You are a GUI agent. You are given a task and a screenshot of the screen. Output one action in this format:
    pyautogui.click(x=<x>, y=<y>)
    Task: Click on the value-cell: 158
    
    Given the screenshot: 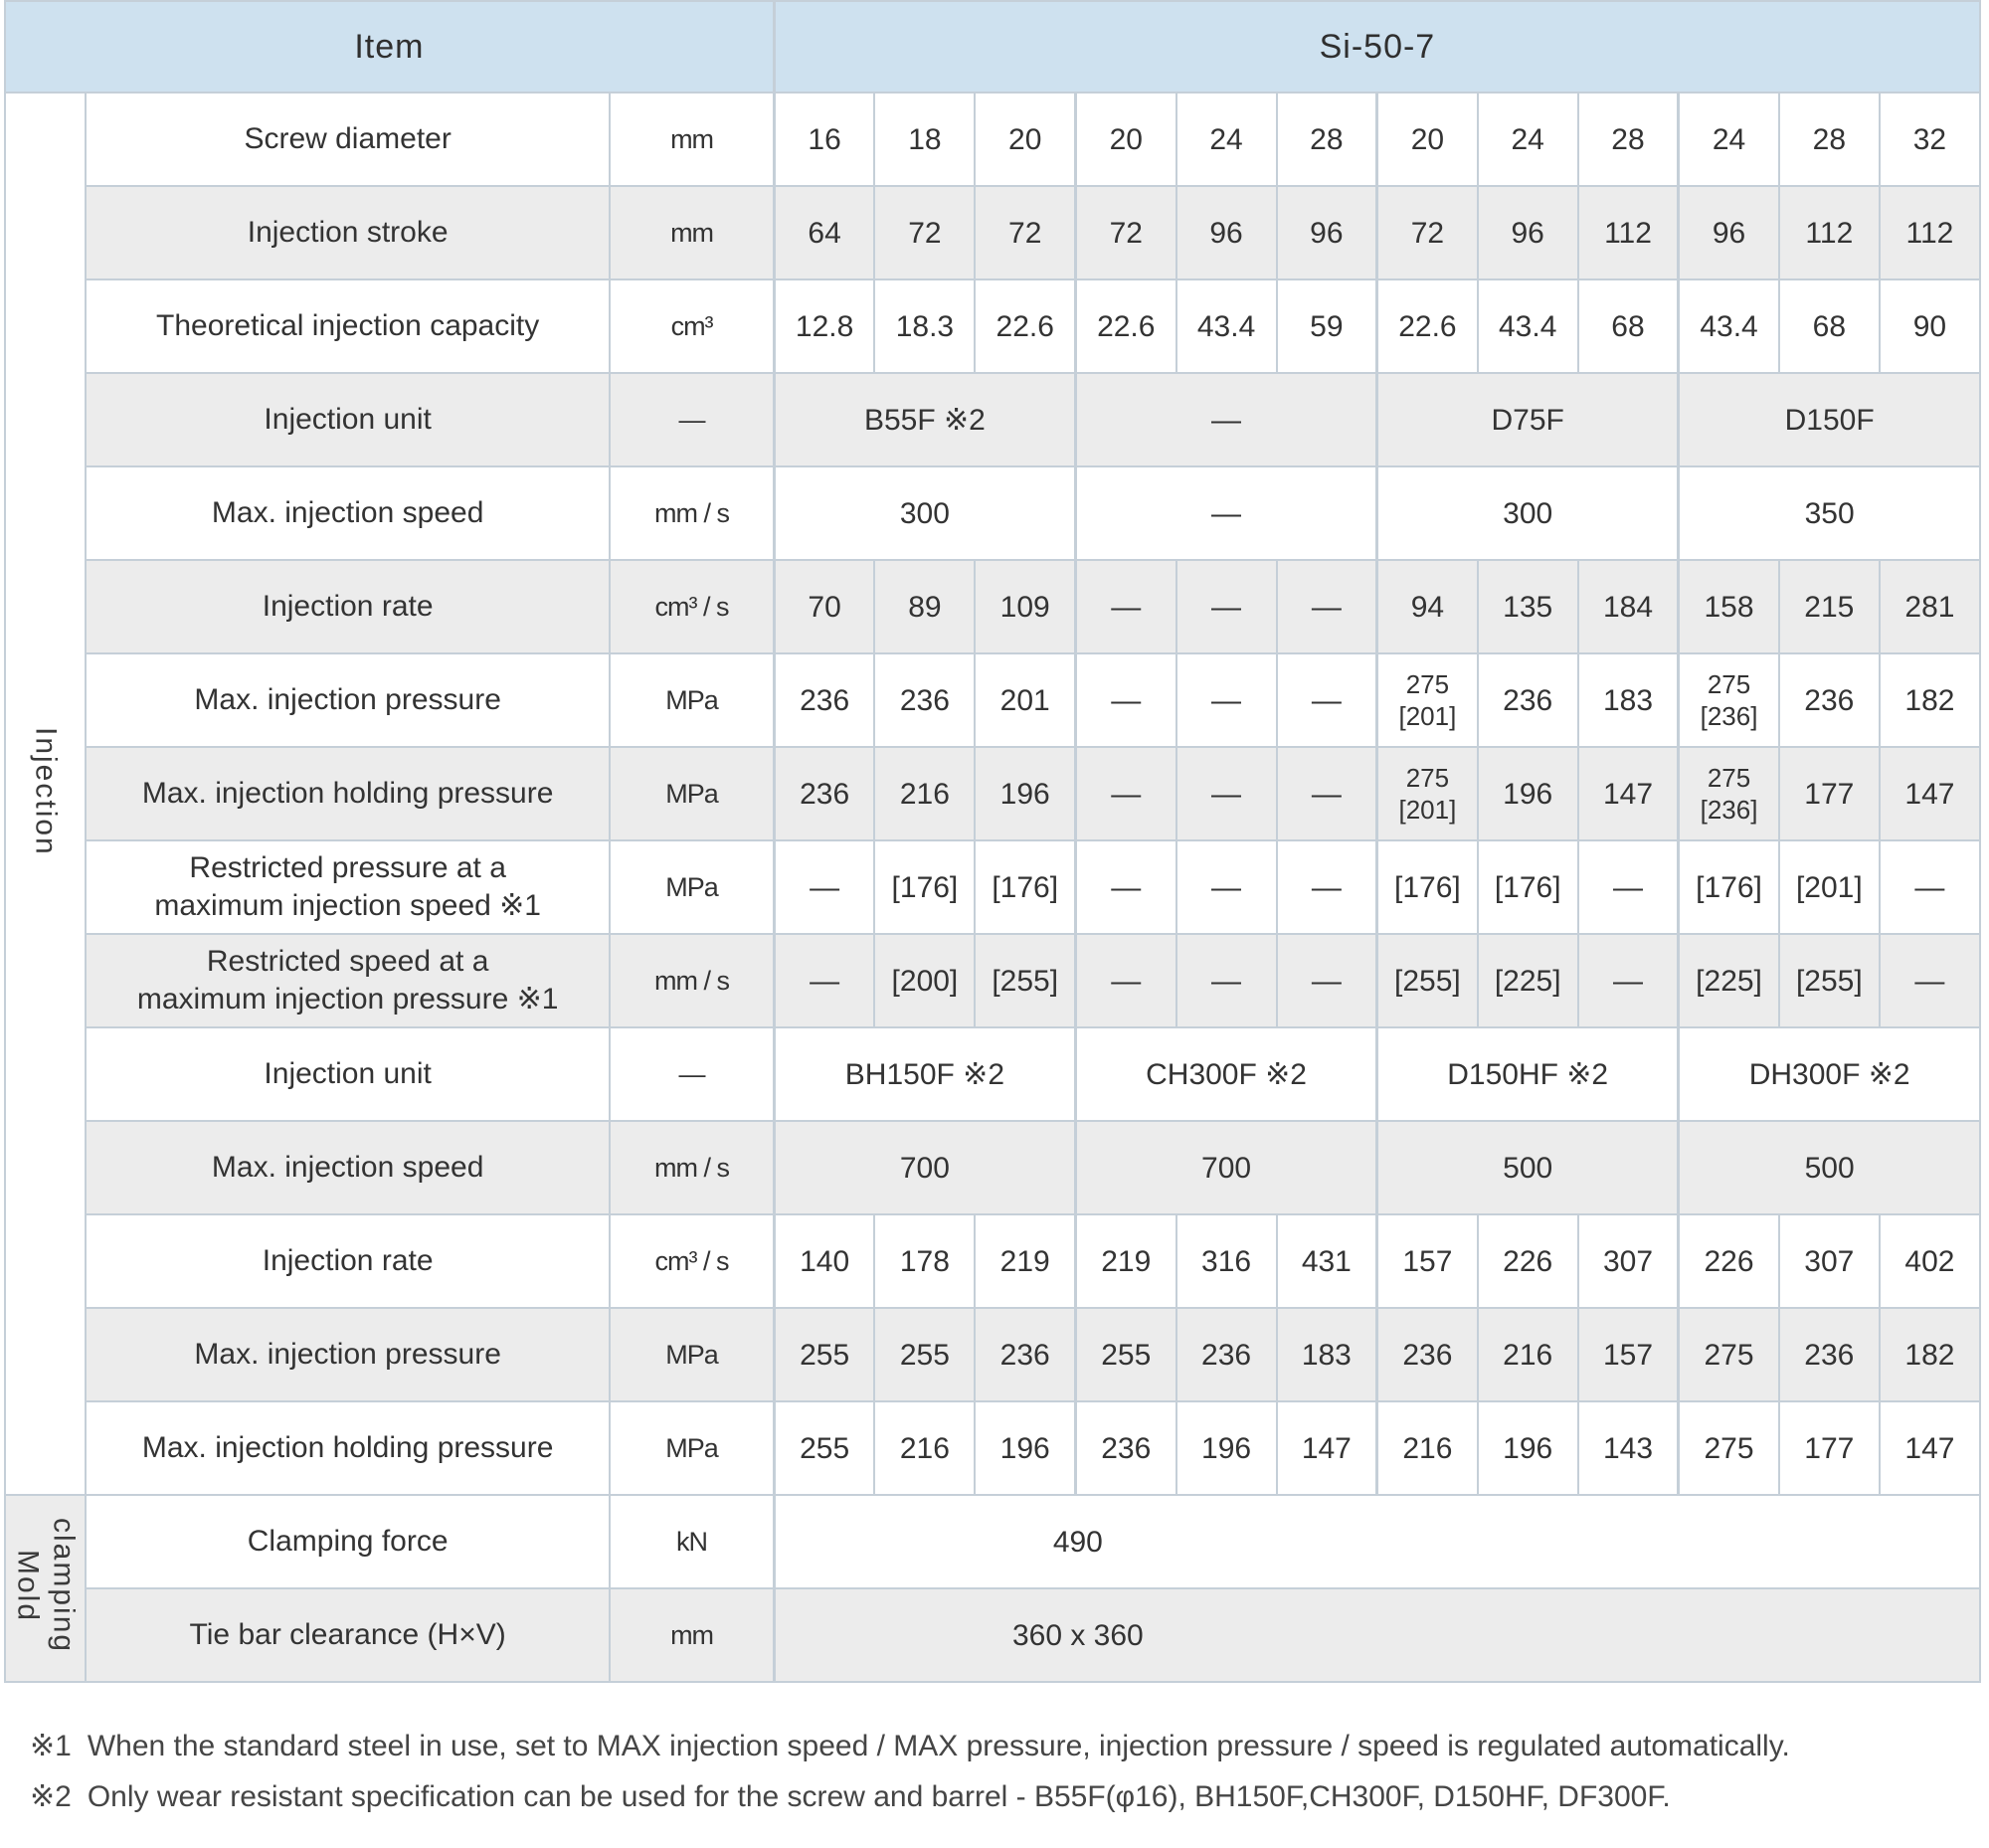 What is the action you would take?
    pyautogui.click(x=1728, y=606)
    